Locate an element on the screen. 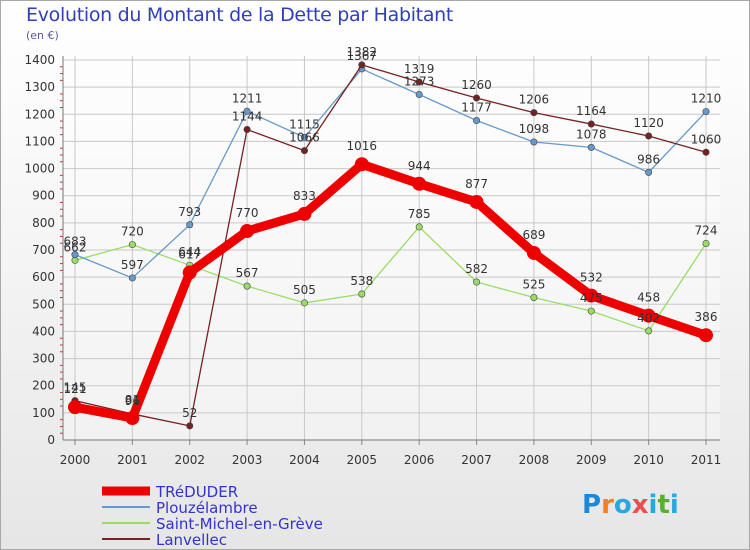  y-tick-label: 300 is located at coordinates (43, 359).